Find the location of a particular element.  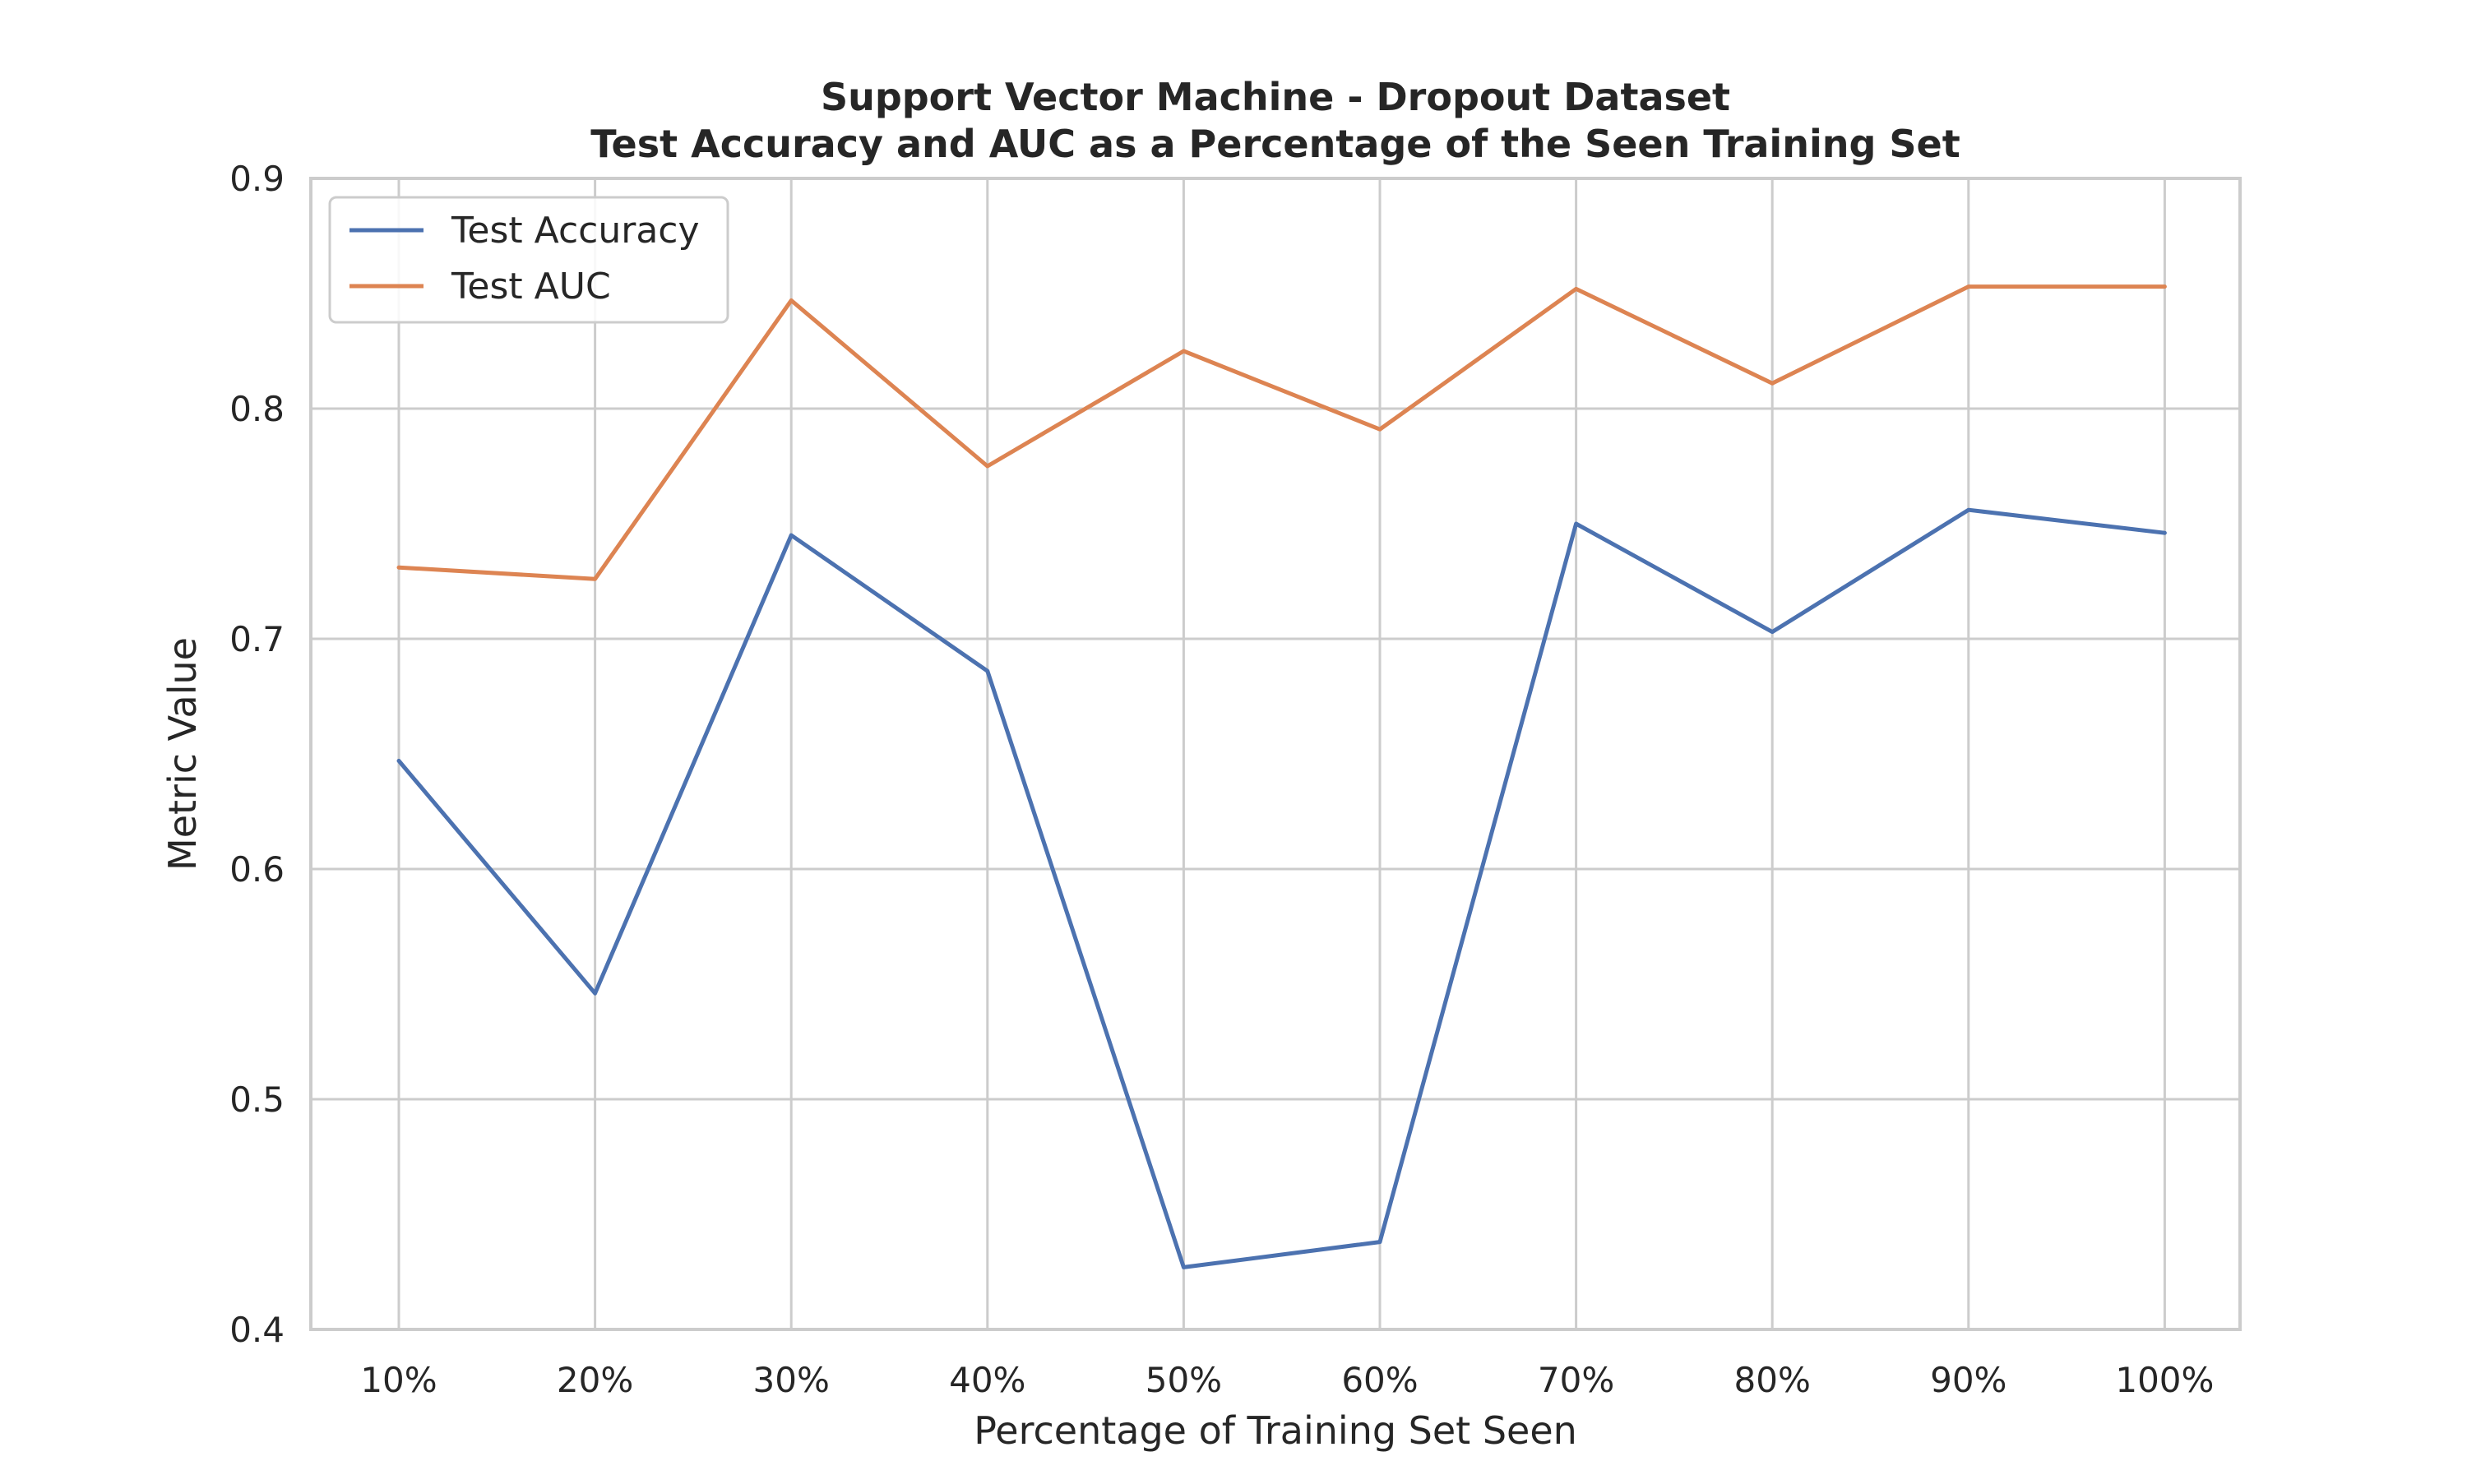

y-axis-label: Metric Value is located at coordinates (183, 754).